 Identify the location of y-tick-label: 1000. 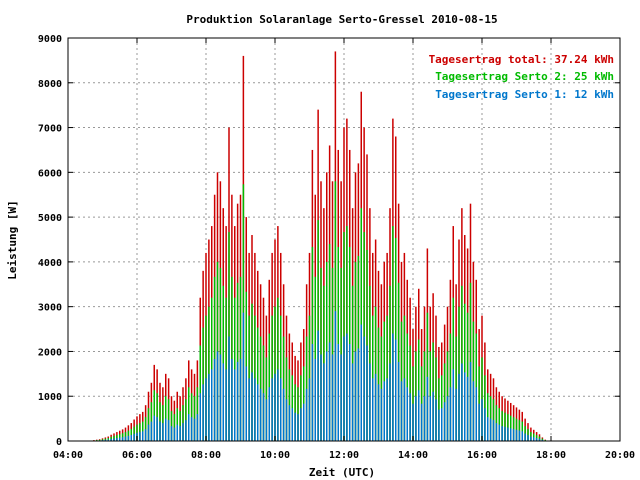
(50, 397).